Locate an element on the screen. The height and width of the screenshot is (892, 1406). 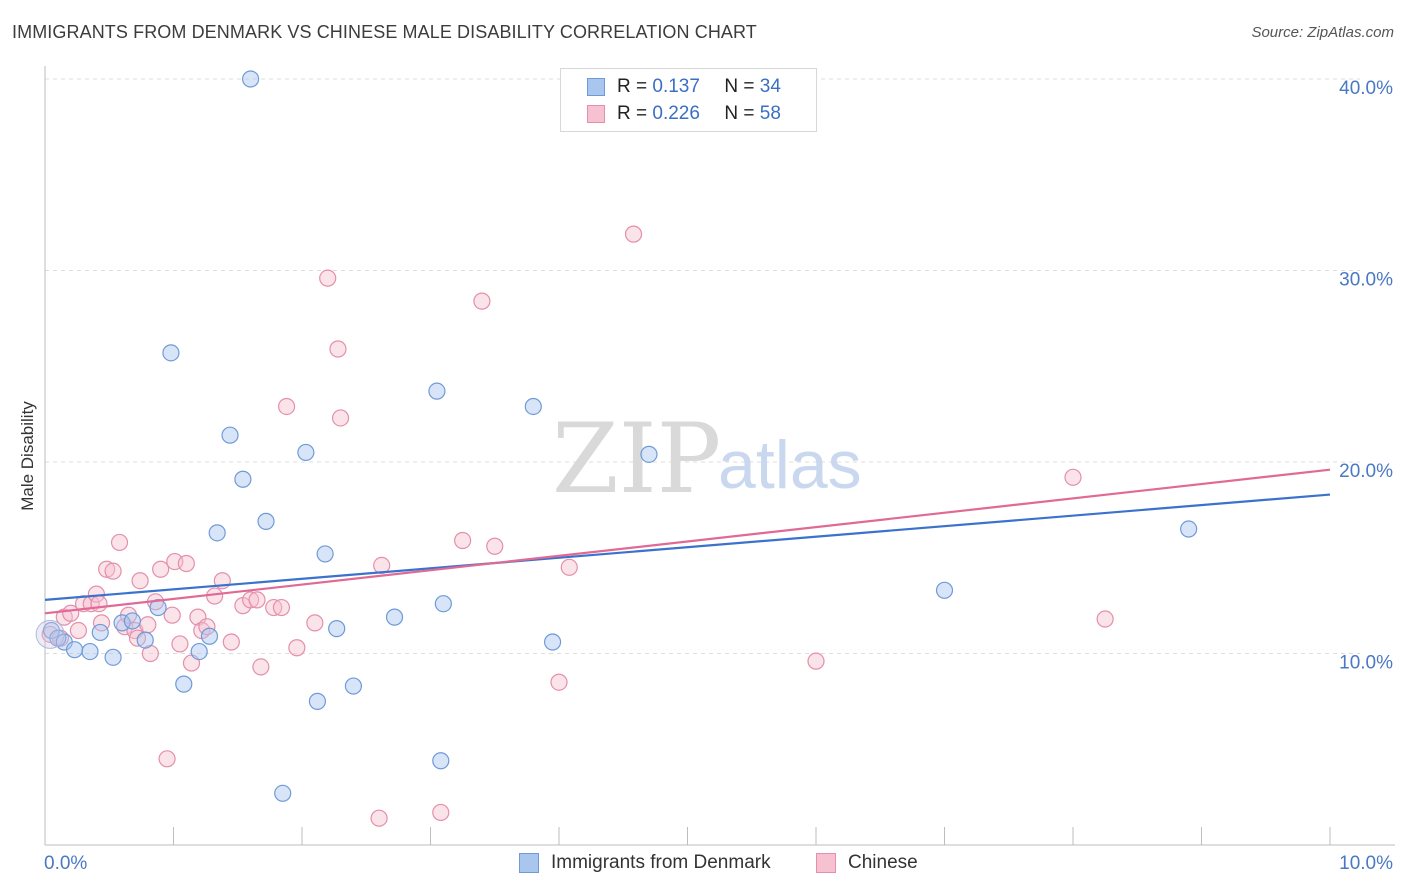
x-tick-labels: 0.0% 10.0% is located at coordinates (718, 863).